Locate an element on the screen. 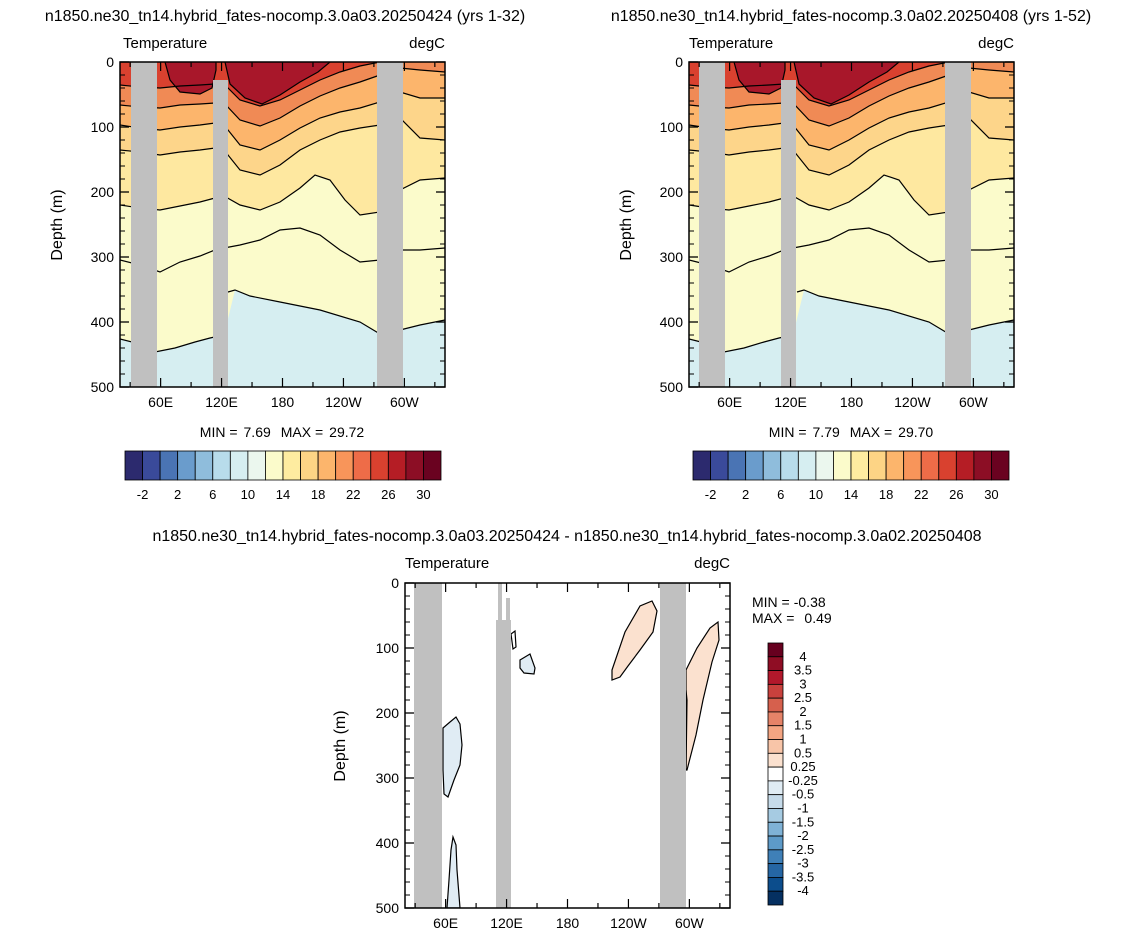  panel-3-min: MIN = -0.38 is located at coordinates (789, 602).